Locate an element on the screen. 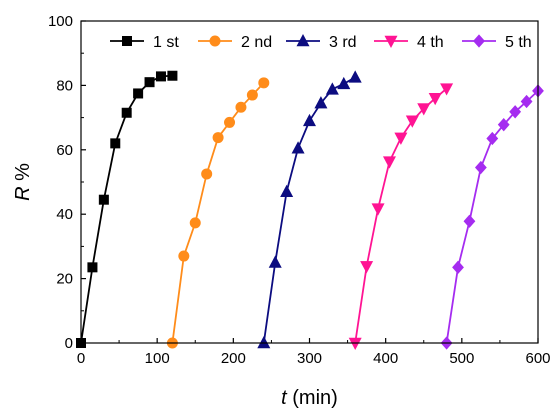 The width and height of the screenshot is (554, 416). x-tick-label: 200 is located at coordinates (233, 358).